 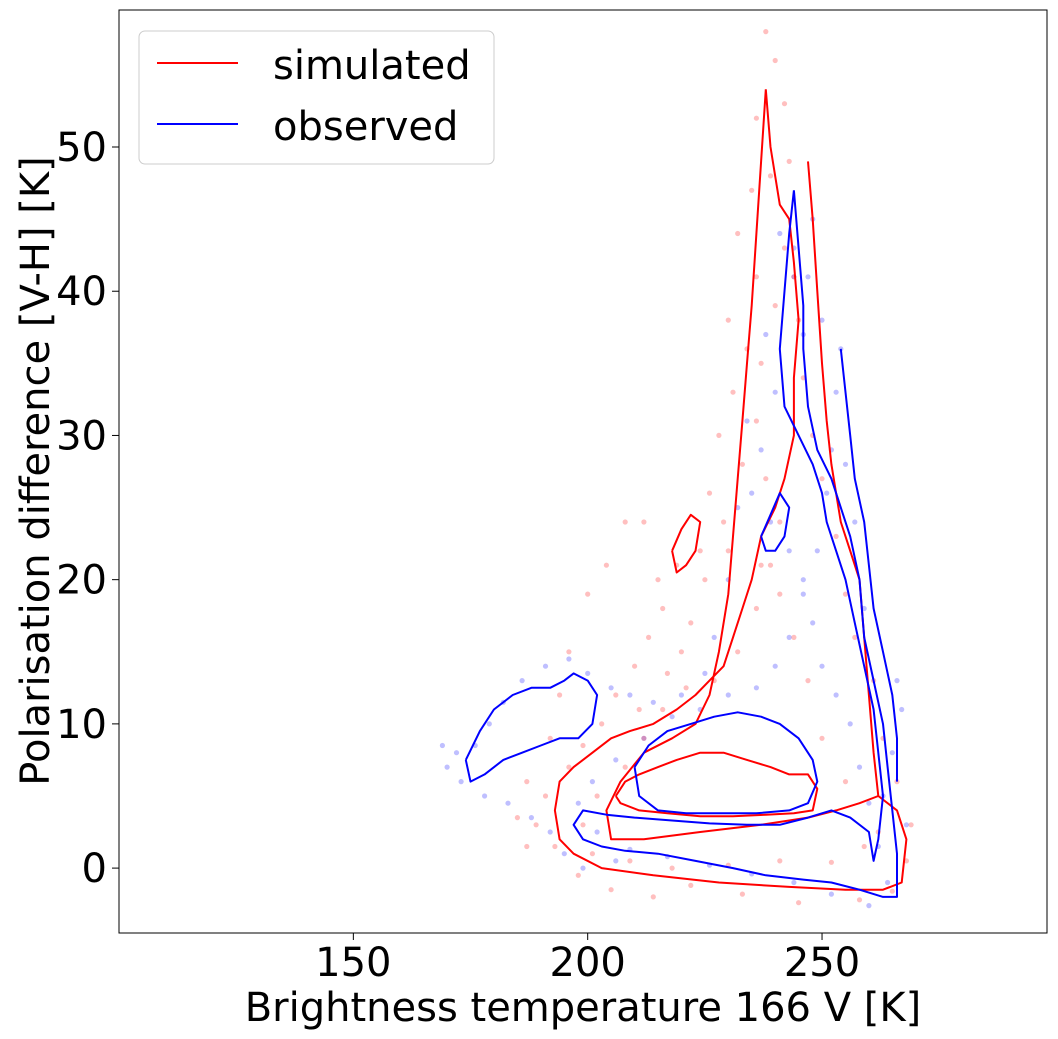 What do you see at coordinates (686, 543) in the screenshot?
I see `simulated-contour-blob` at bounding box center [686, 543].